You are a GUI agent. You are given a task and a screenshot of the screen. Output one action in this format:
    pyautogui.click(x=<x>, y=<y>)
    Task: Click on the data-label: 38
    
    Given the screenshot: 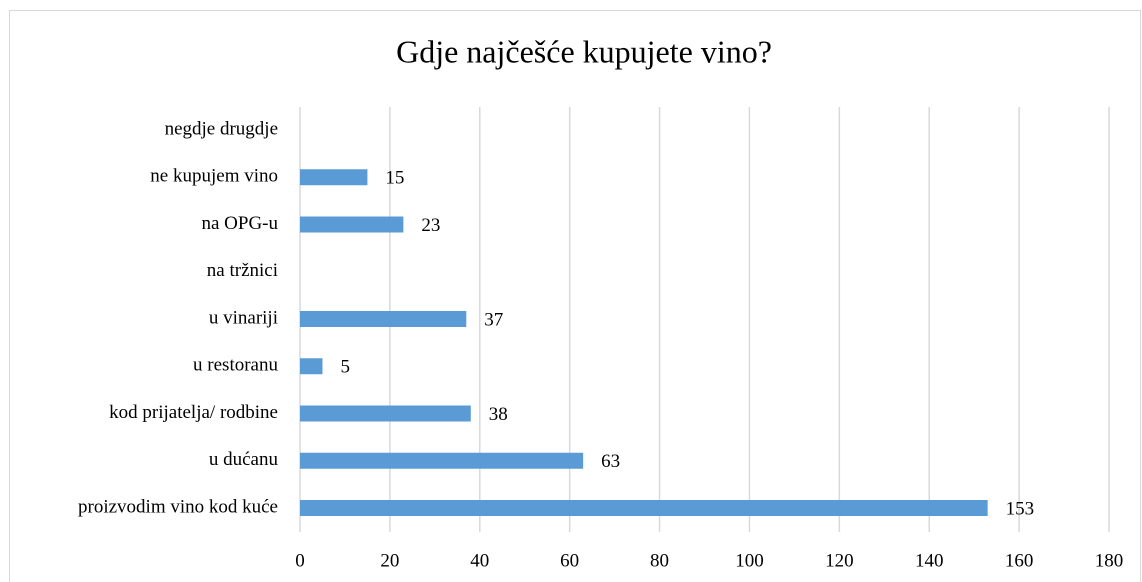 What is the action you would take?
    pyautogui.click(x=498, y=414)
    